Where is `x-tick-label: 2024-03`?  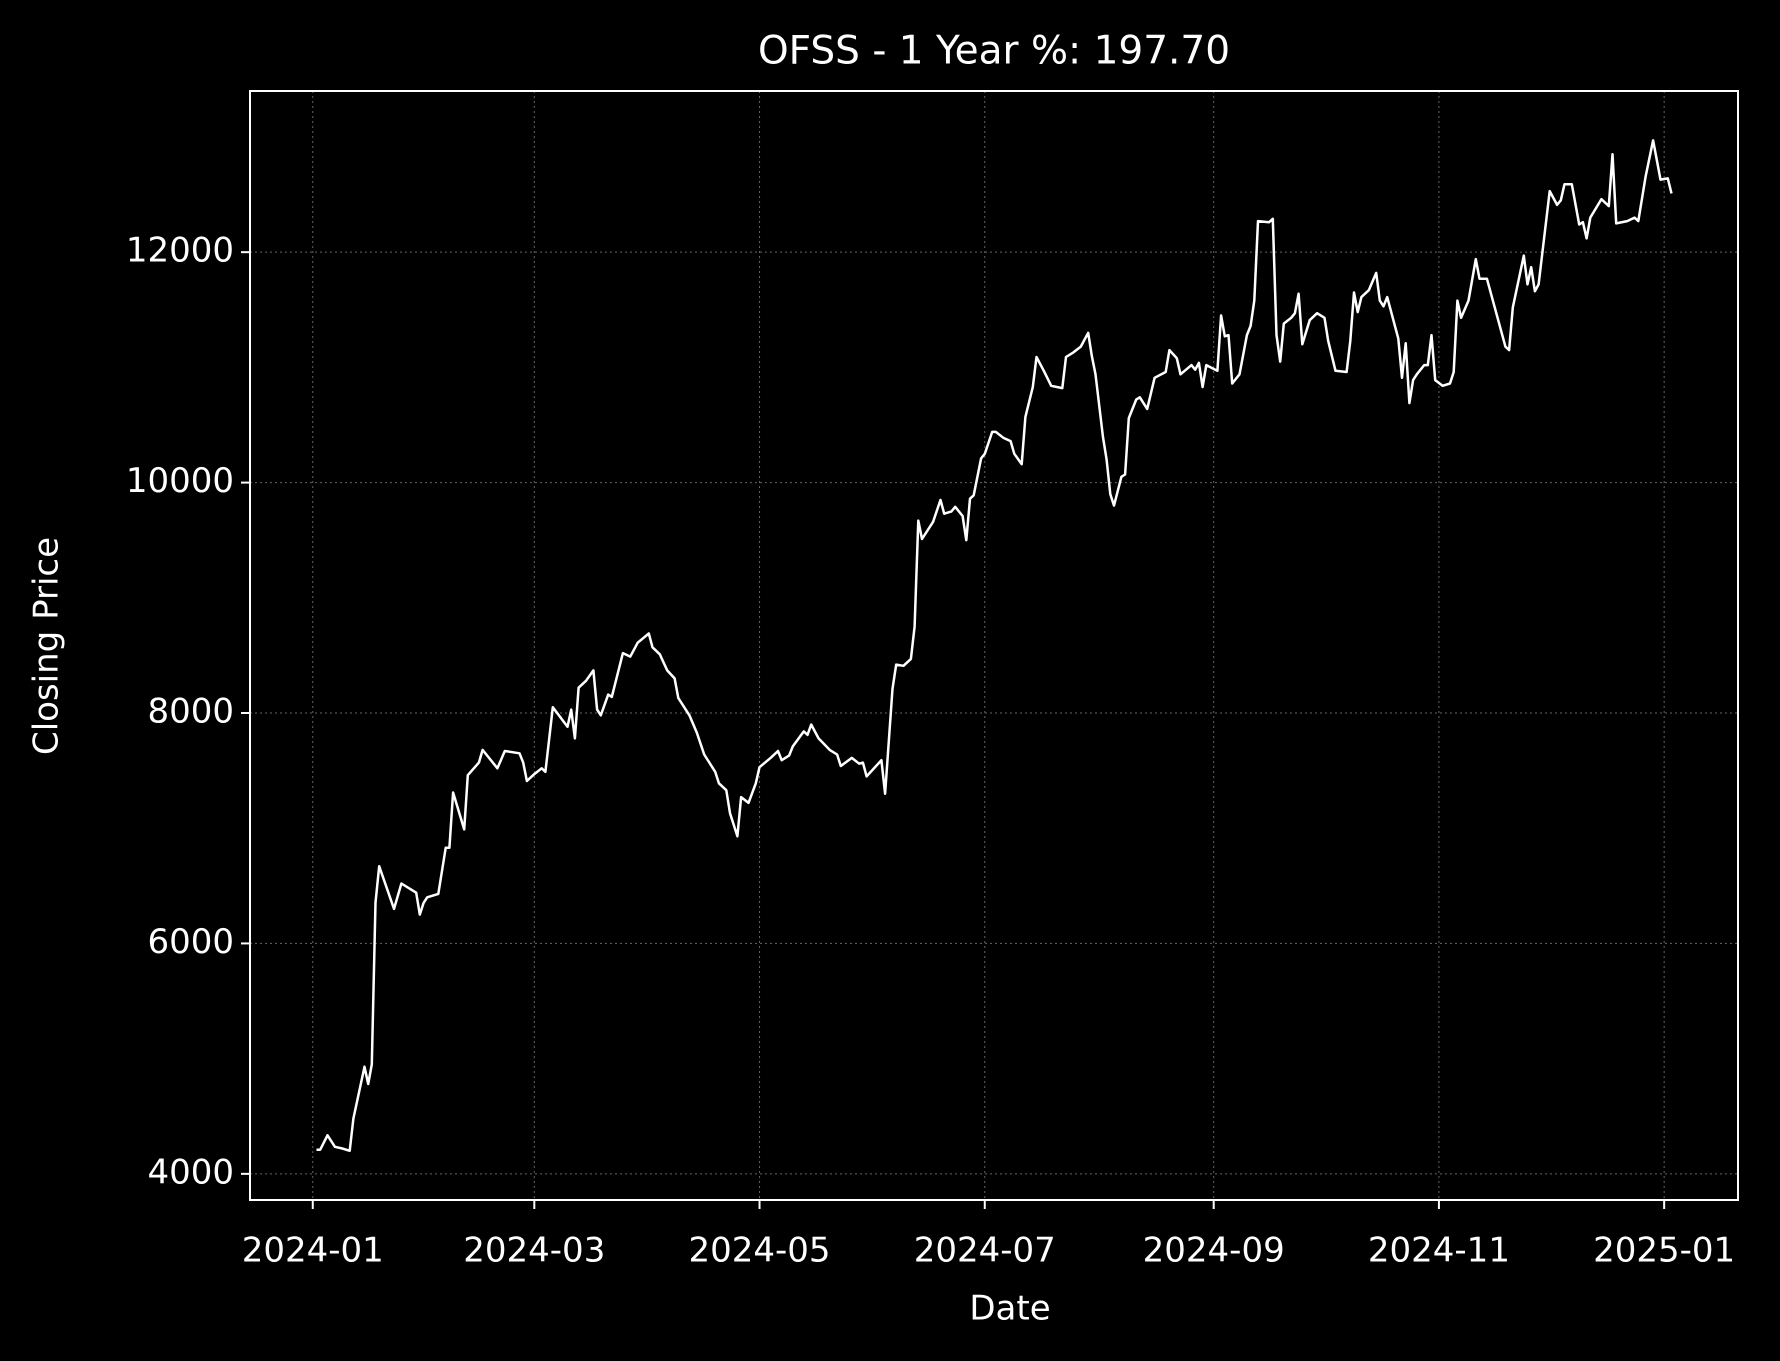
x-tick-label: 2024-03 is located at coordinates (534, 1251).